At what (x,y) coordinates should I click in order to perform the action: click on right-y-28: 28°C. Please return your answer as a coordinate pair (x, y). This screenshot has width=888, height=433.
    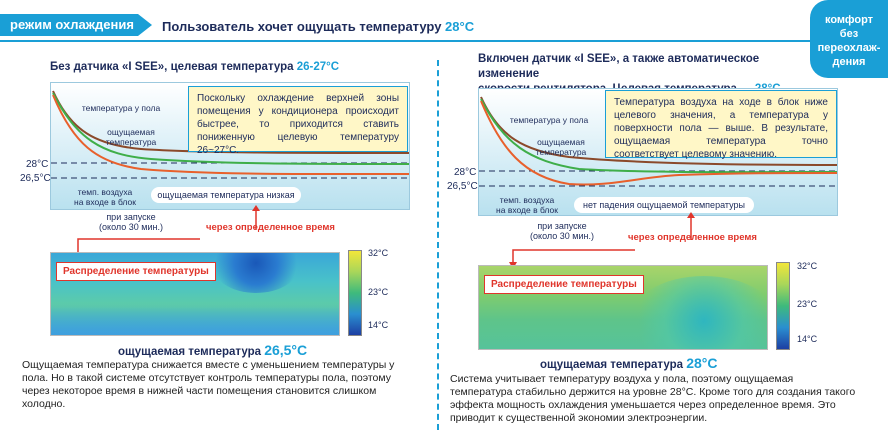
    Looking at the image, I should click on (465, 172).